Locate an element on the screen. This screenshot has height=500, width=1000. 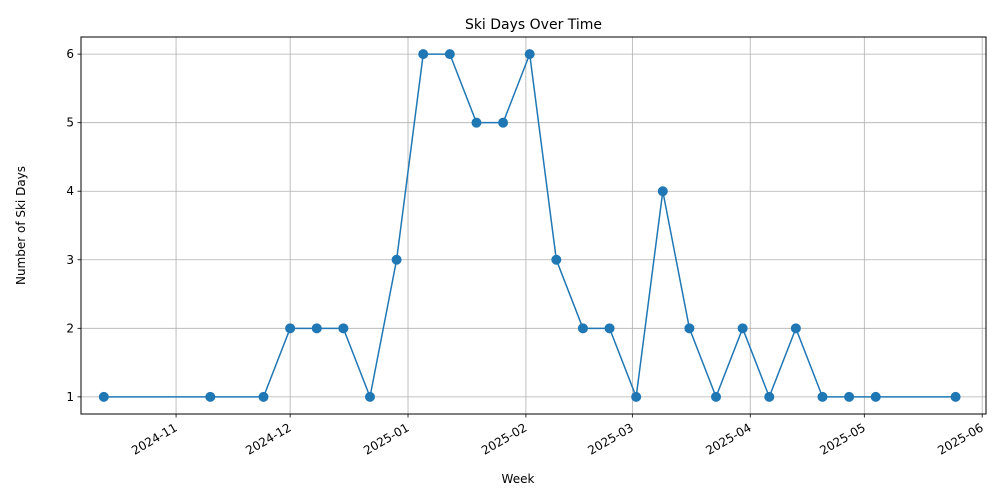
y-tick-label: 1 is located at coordinates (70, 397).